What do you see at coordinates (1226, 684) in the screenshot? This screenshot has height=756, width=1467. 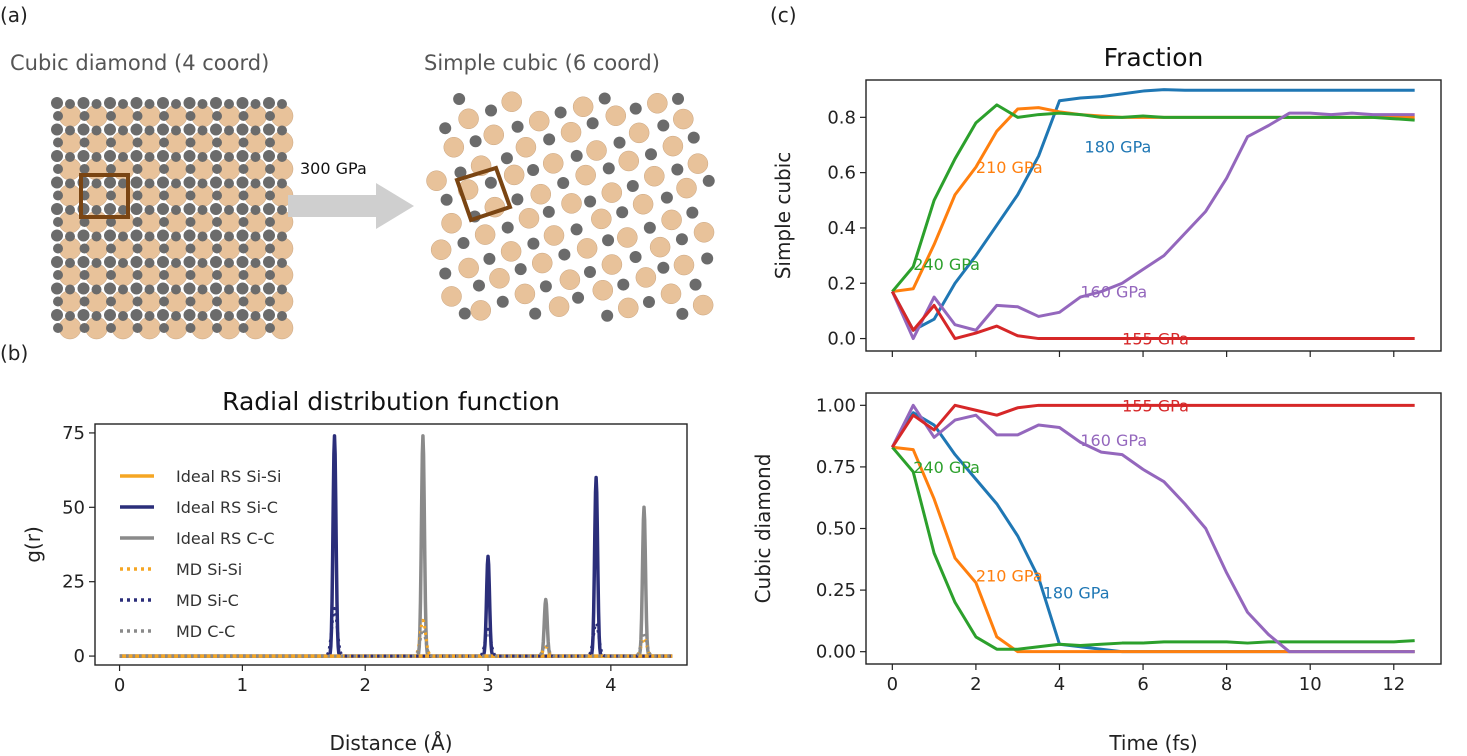 I see `x-tick-label: 8` at bounding box center [1226, 684].